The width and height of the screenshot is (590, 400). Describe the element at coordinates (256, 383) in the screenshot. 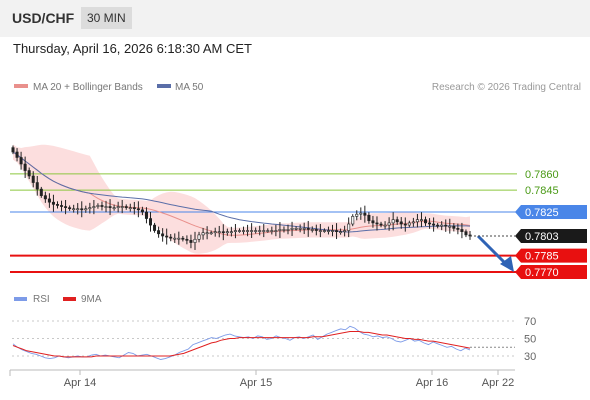

I see `time-axis-label: Apr 15` at that location.